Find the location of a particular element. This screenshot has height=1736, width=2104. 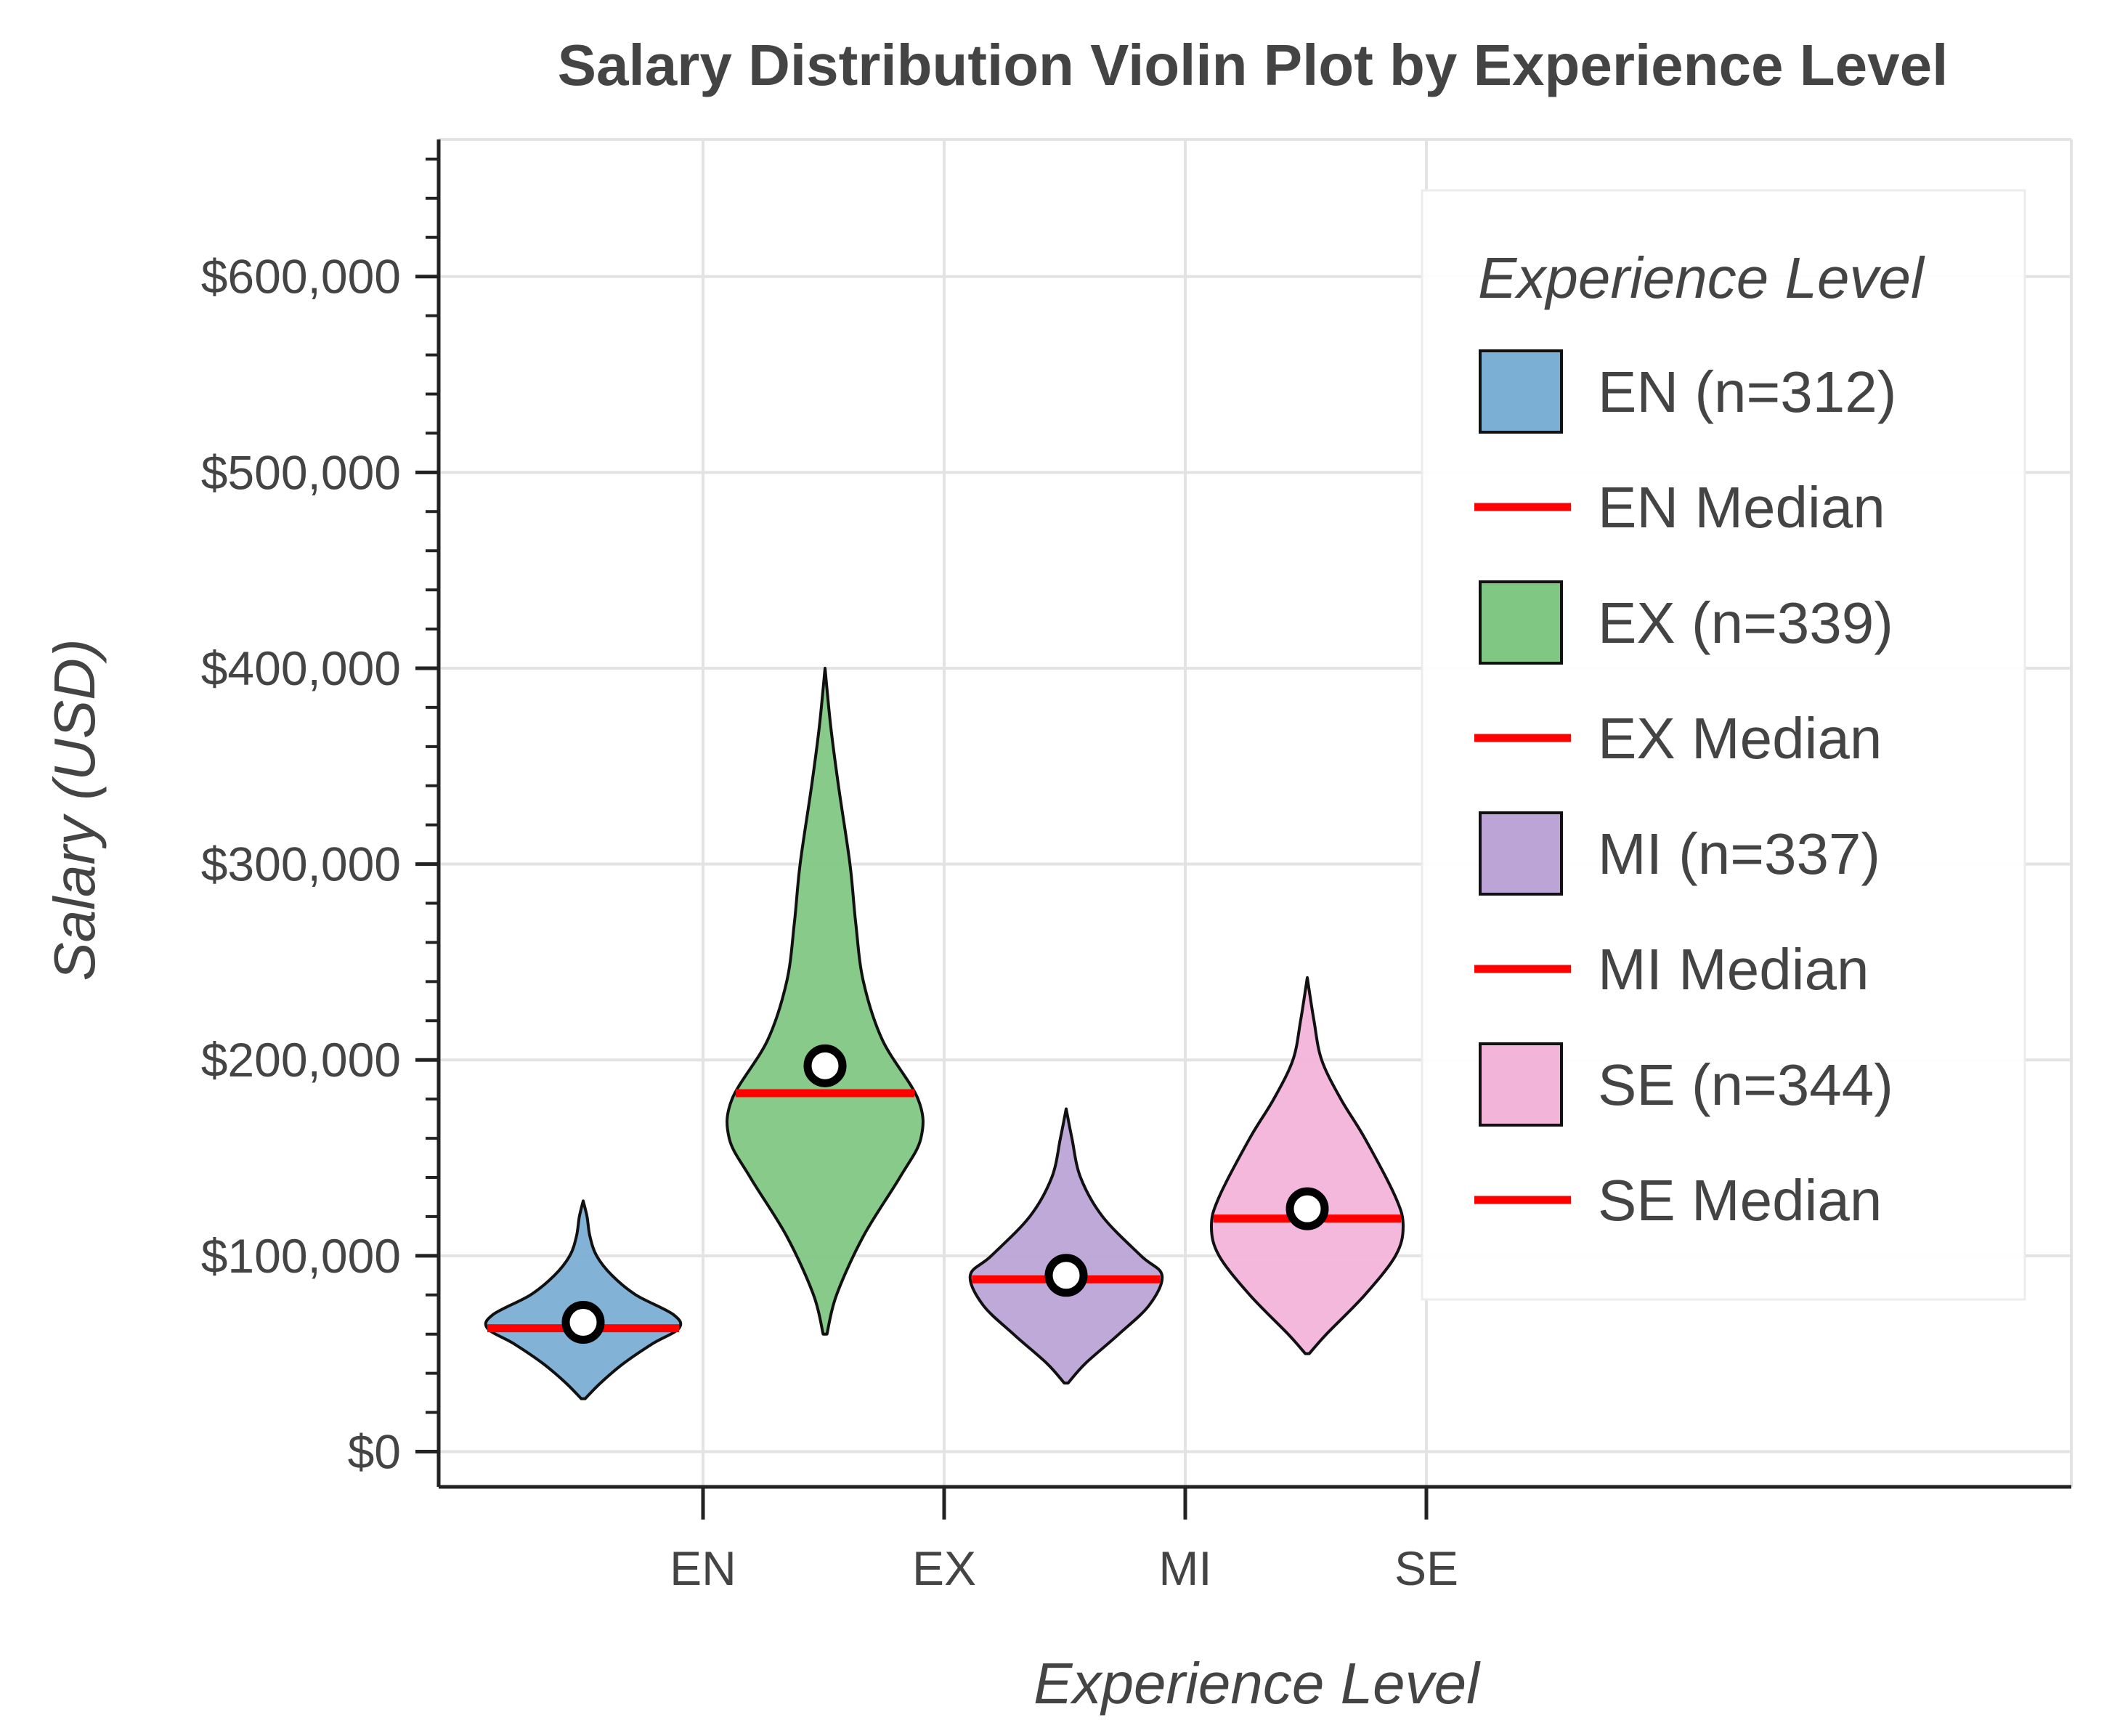

legend-label: MI (n=337) is located at coordinates (1739, 854).